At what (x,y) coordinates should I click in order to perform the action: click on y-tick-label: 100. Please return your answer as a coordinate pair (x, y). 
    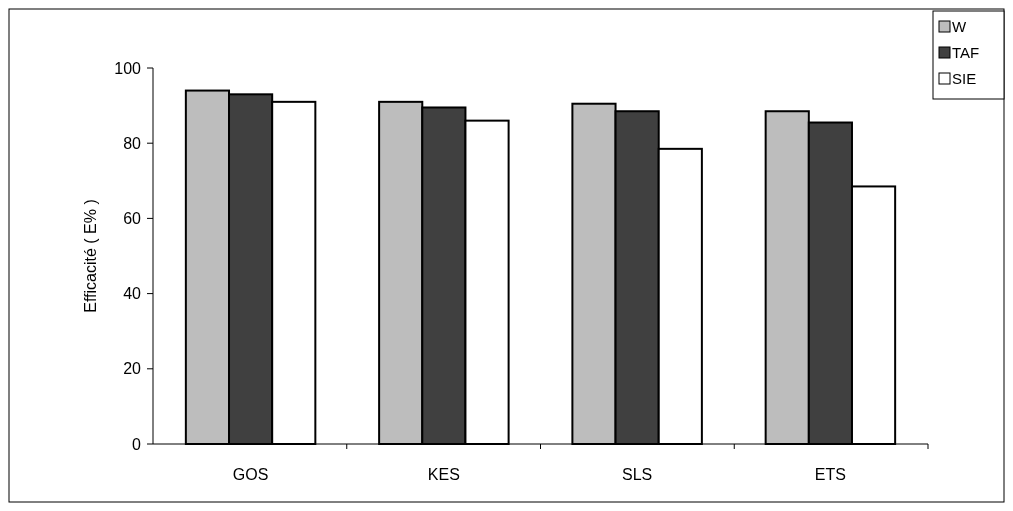
    Looking at the image, I should click on (128, 68).